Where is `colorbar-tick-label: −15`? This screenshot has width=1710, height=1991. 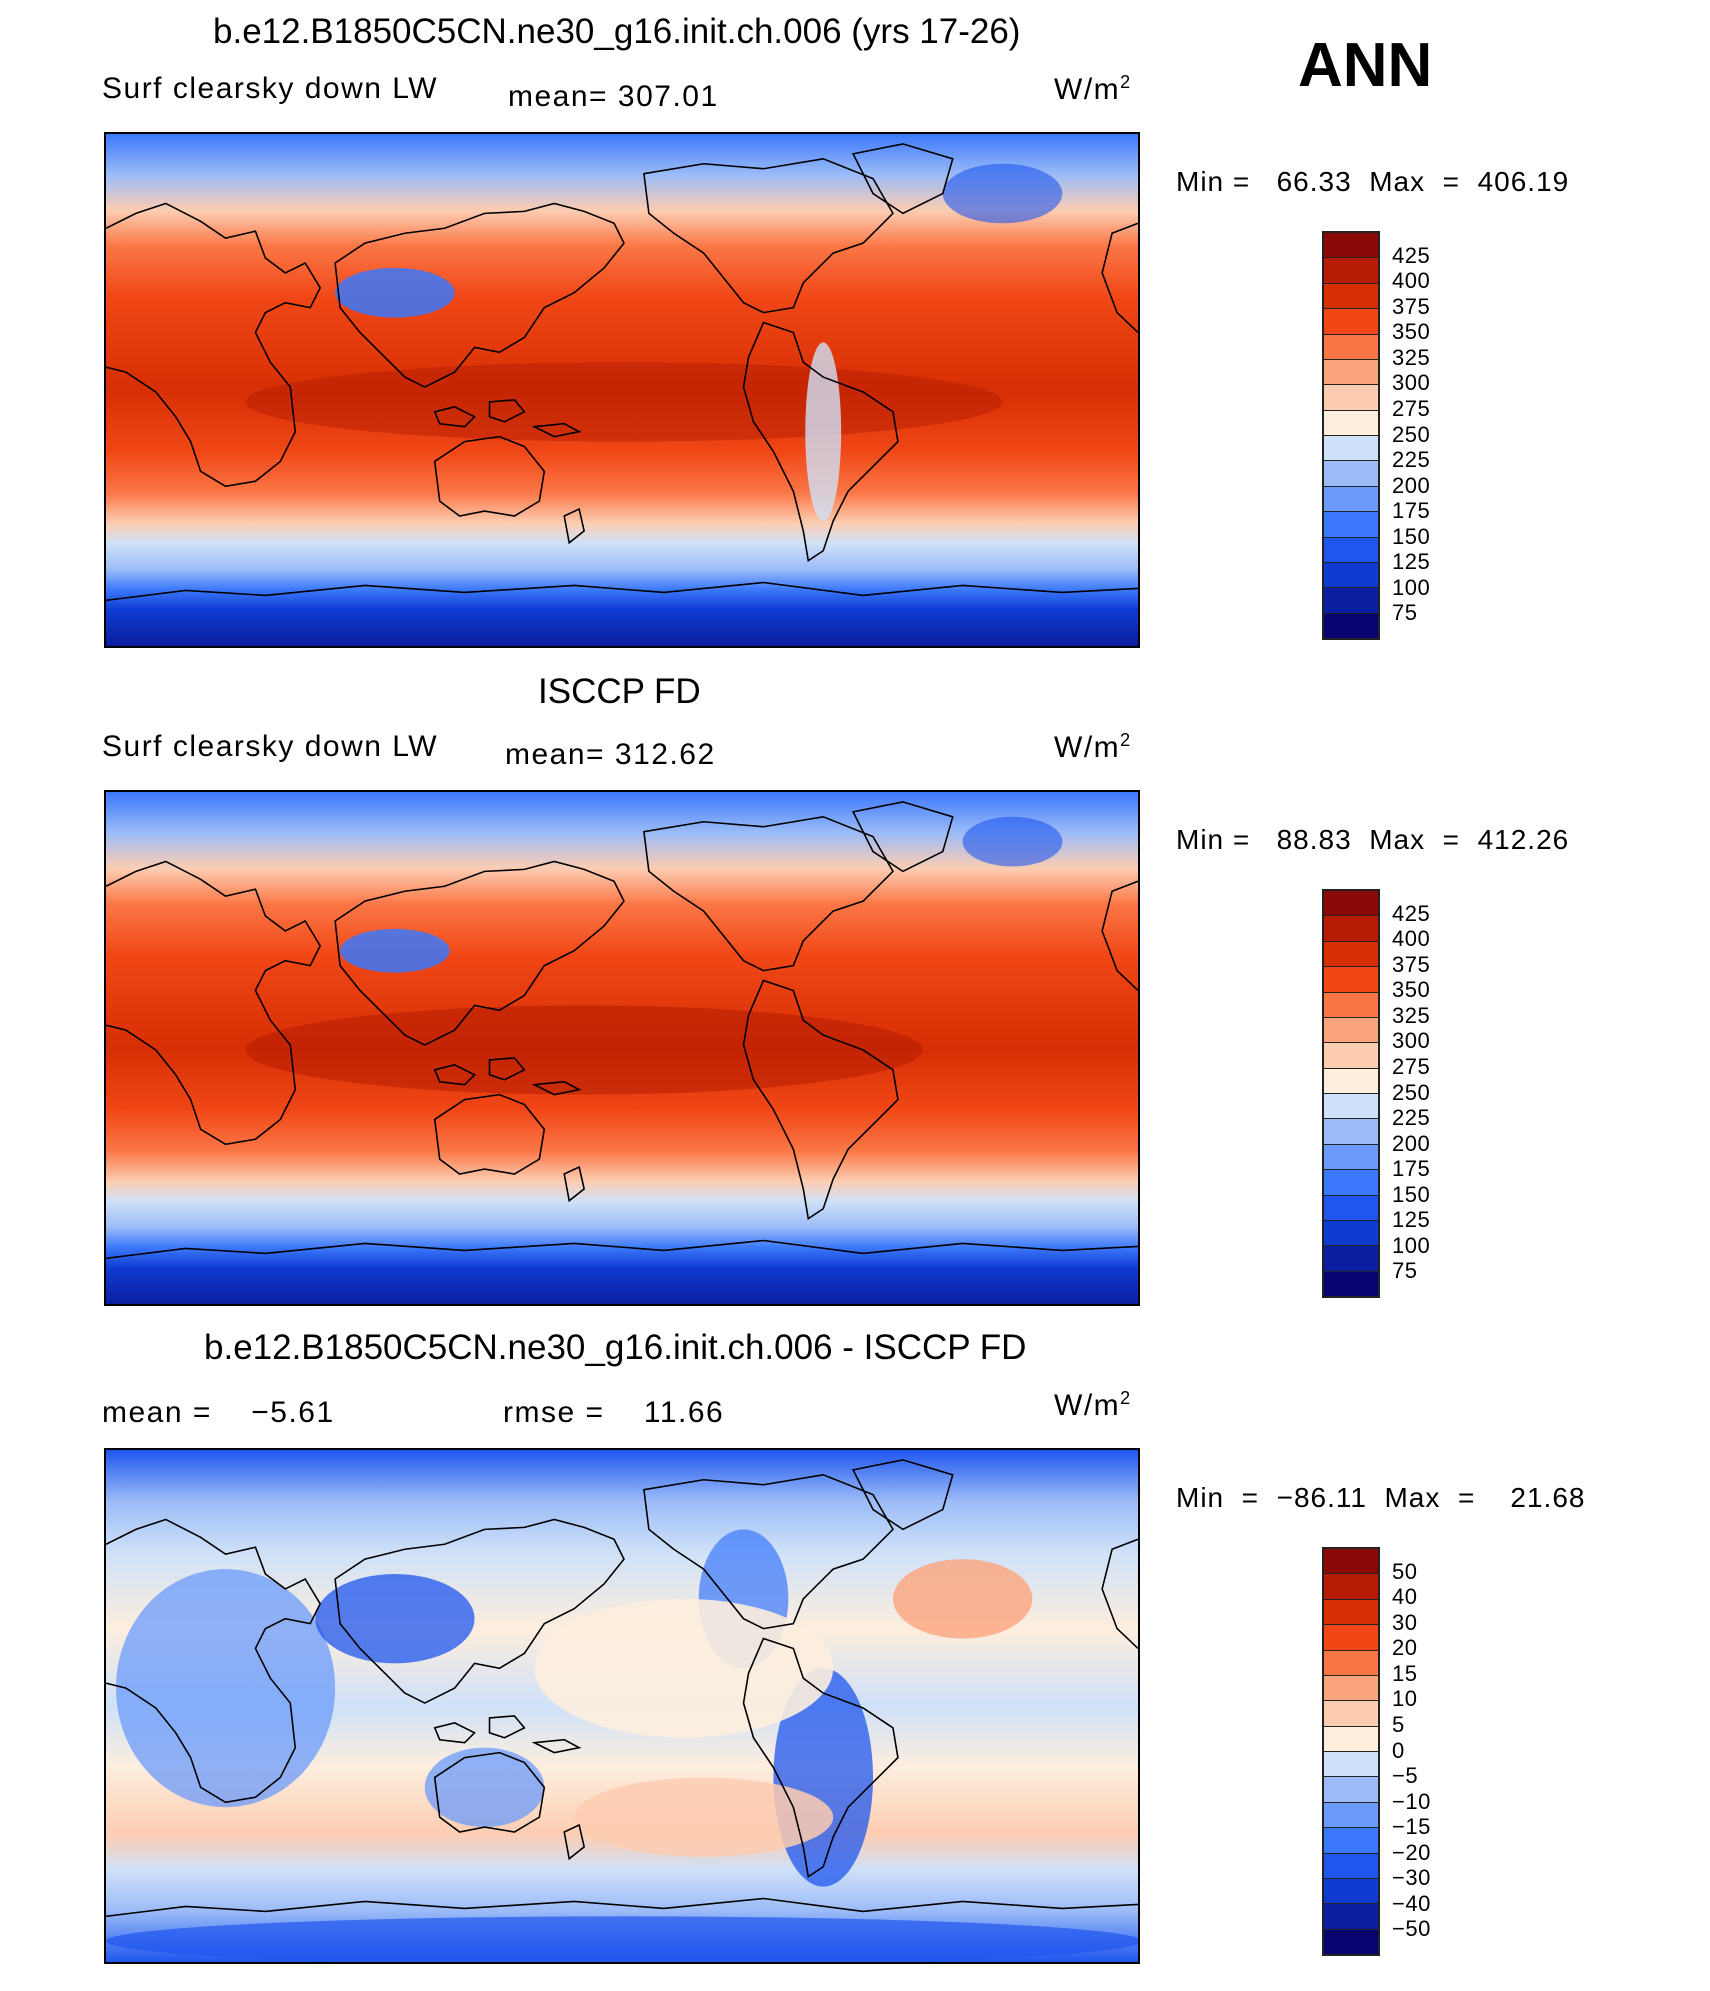 colorbar-tick-label: −15 is located at coordinates (1411, 1827).